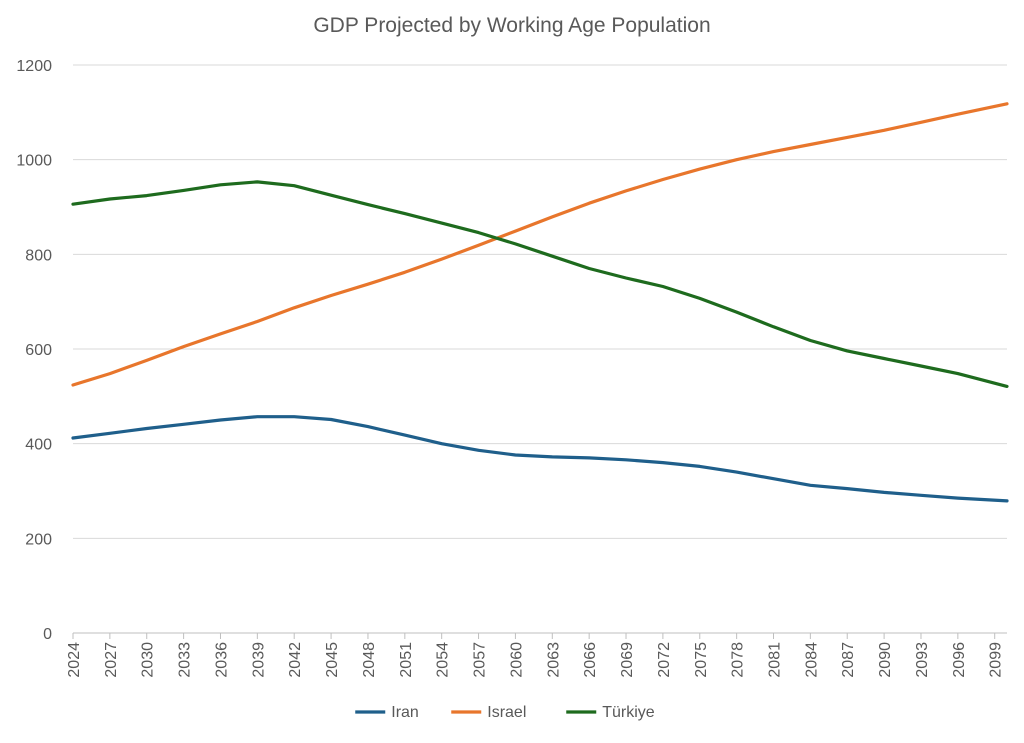 The width and height of the screenshot is (1024, 743). What do you see at coordinates (38, 539) in the screenshot?
I see `y-tick-label: 200` at bounding box center [38, 539].